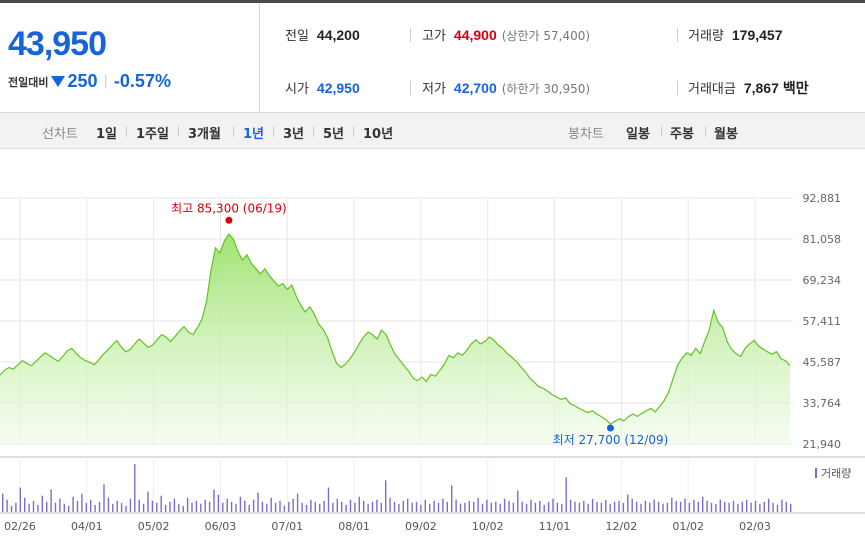 The image size is (865, 537). I want to click on y-tick-label: 69,234, so click(822, 280).